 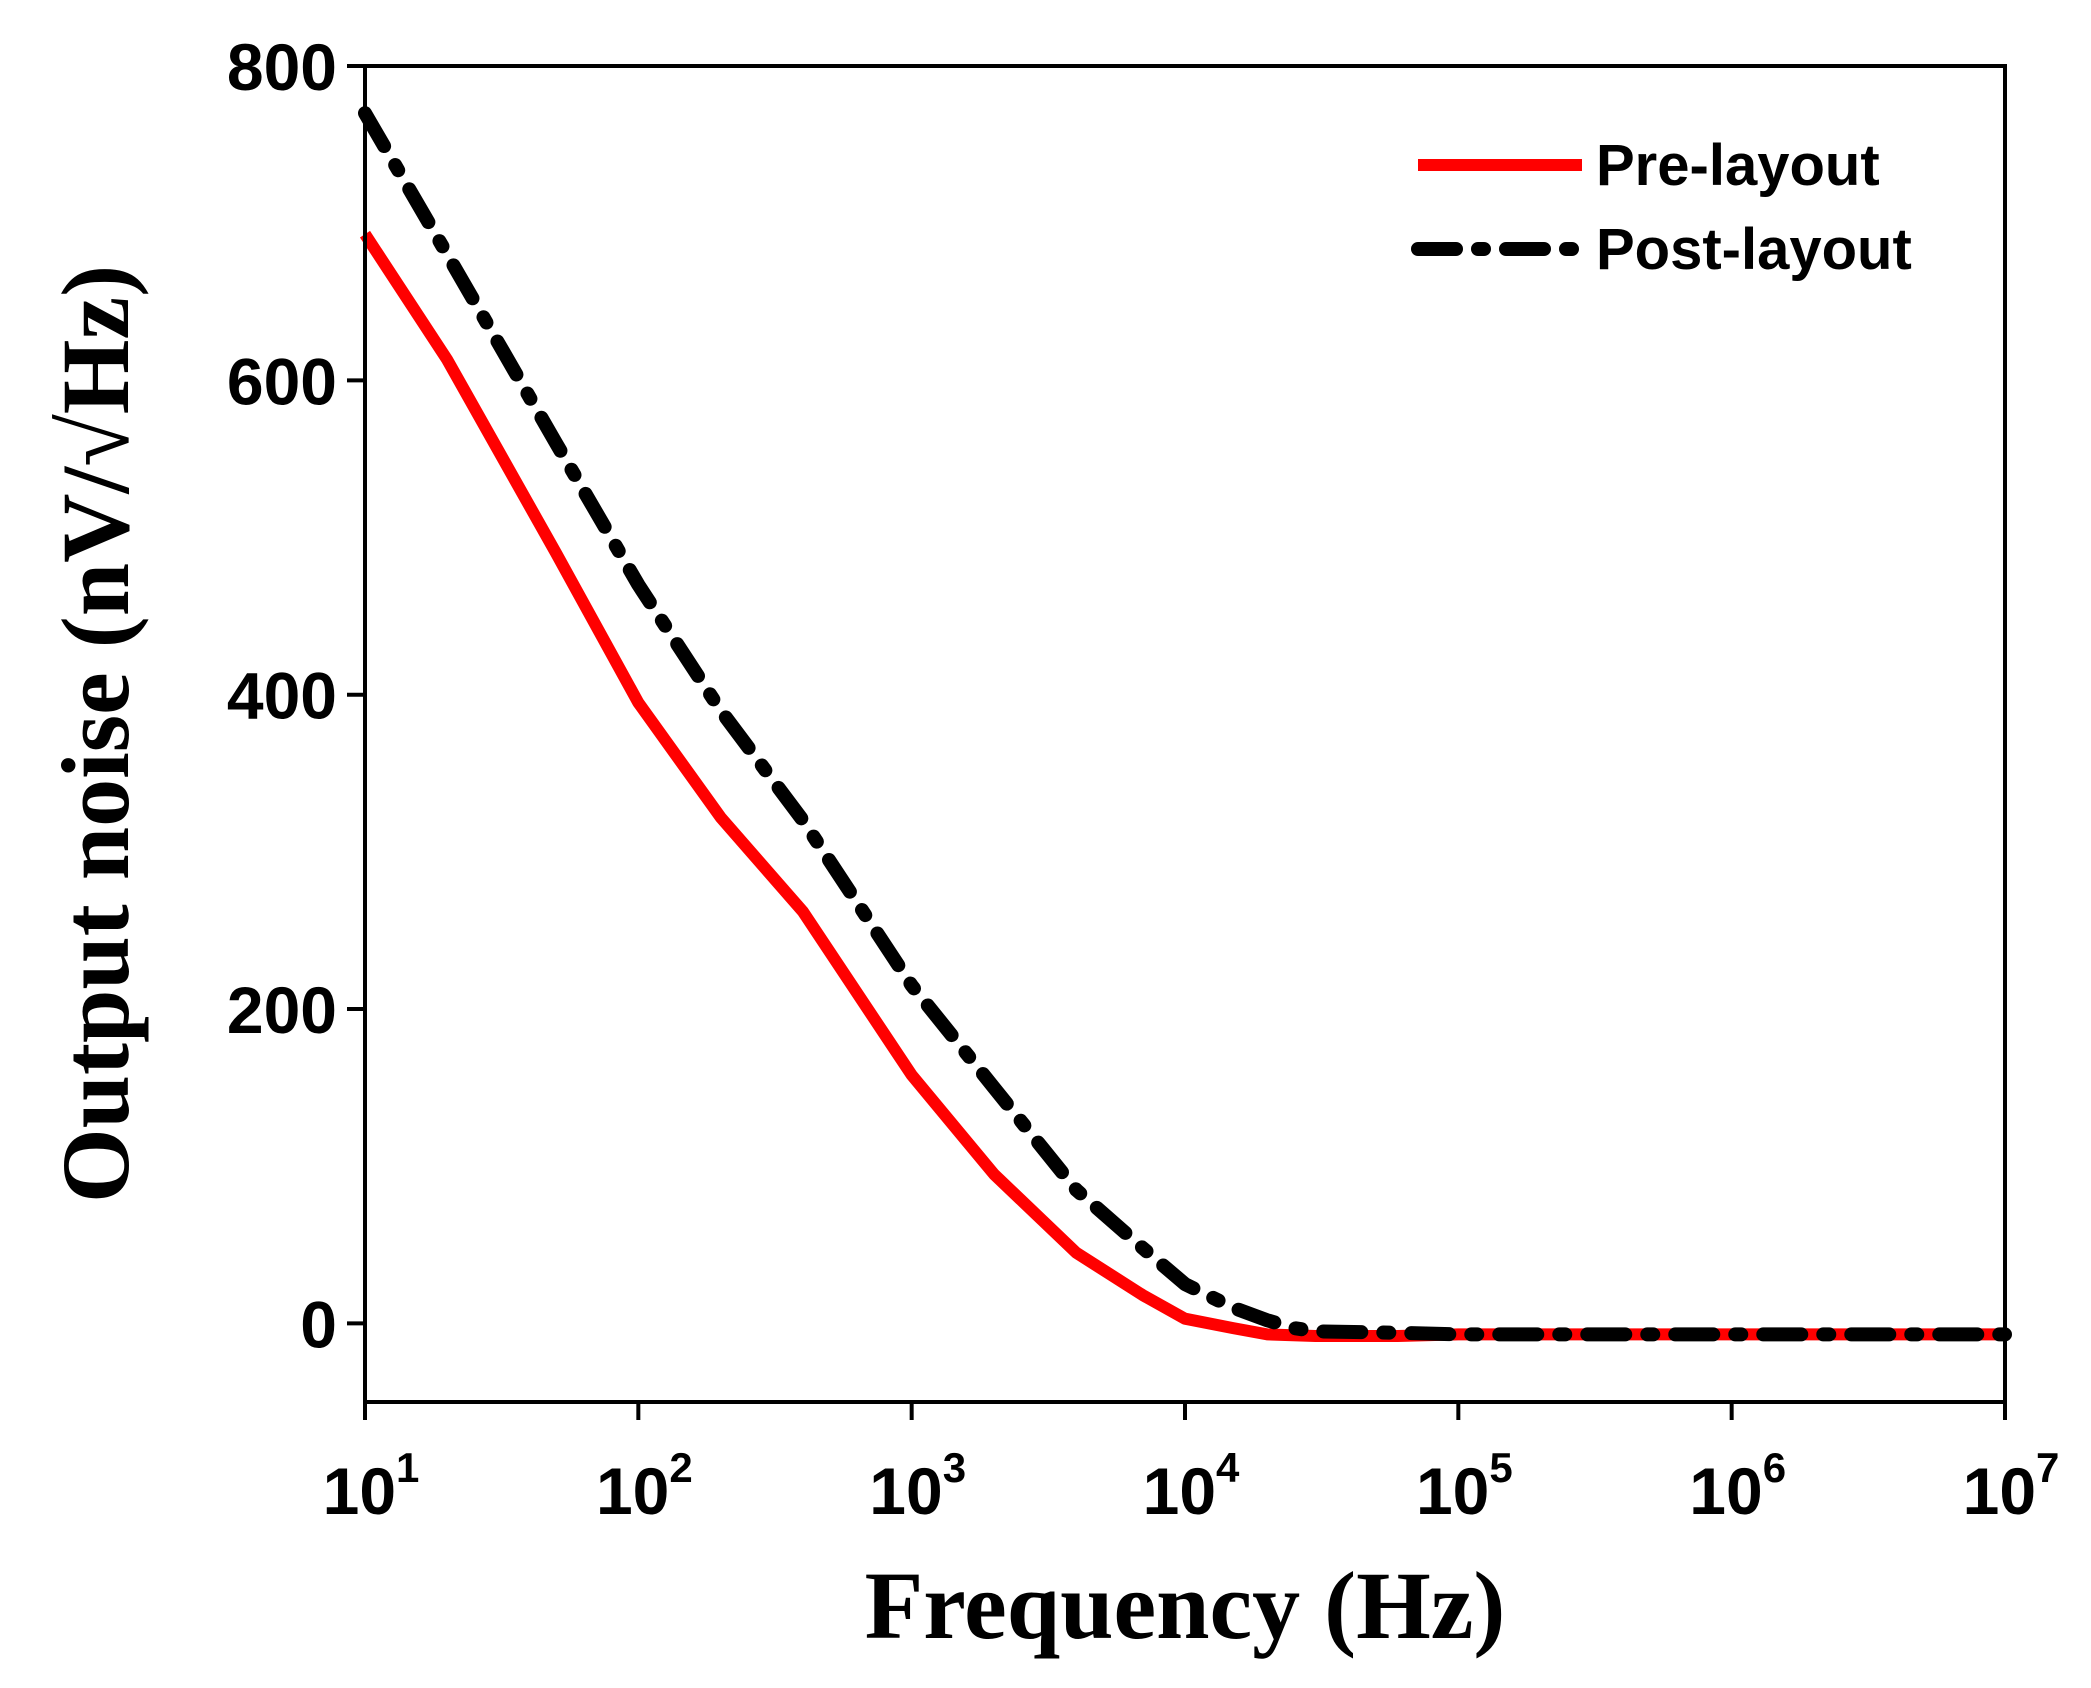 What do you see at coordinates (1464, 1486) in the screenshot?
I see `x-tick-label-4: 10⁵` at bounding box center [1464, 1486].